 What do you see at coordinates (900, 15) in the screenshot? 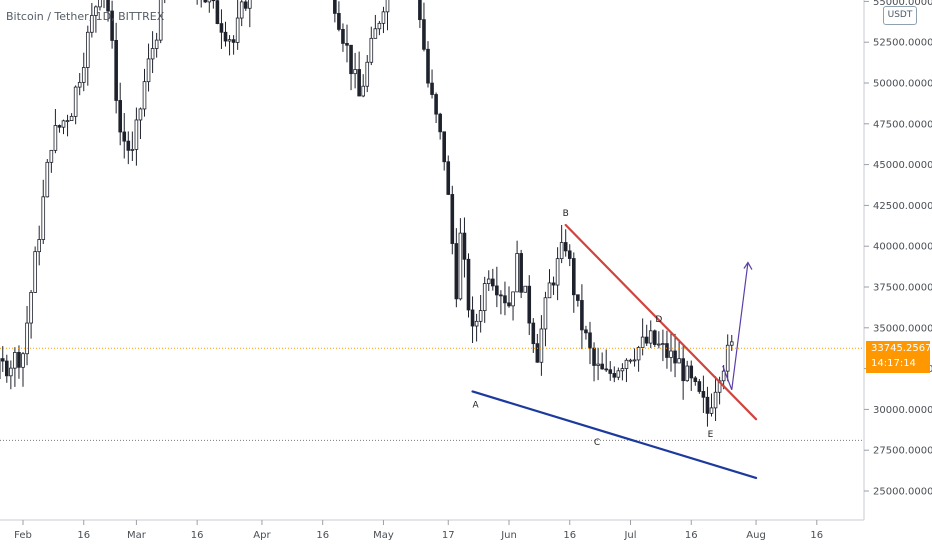
I see `currency-unit-button: USDT` at bounding box center [900, 15].